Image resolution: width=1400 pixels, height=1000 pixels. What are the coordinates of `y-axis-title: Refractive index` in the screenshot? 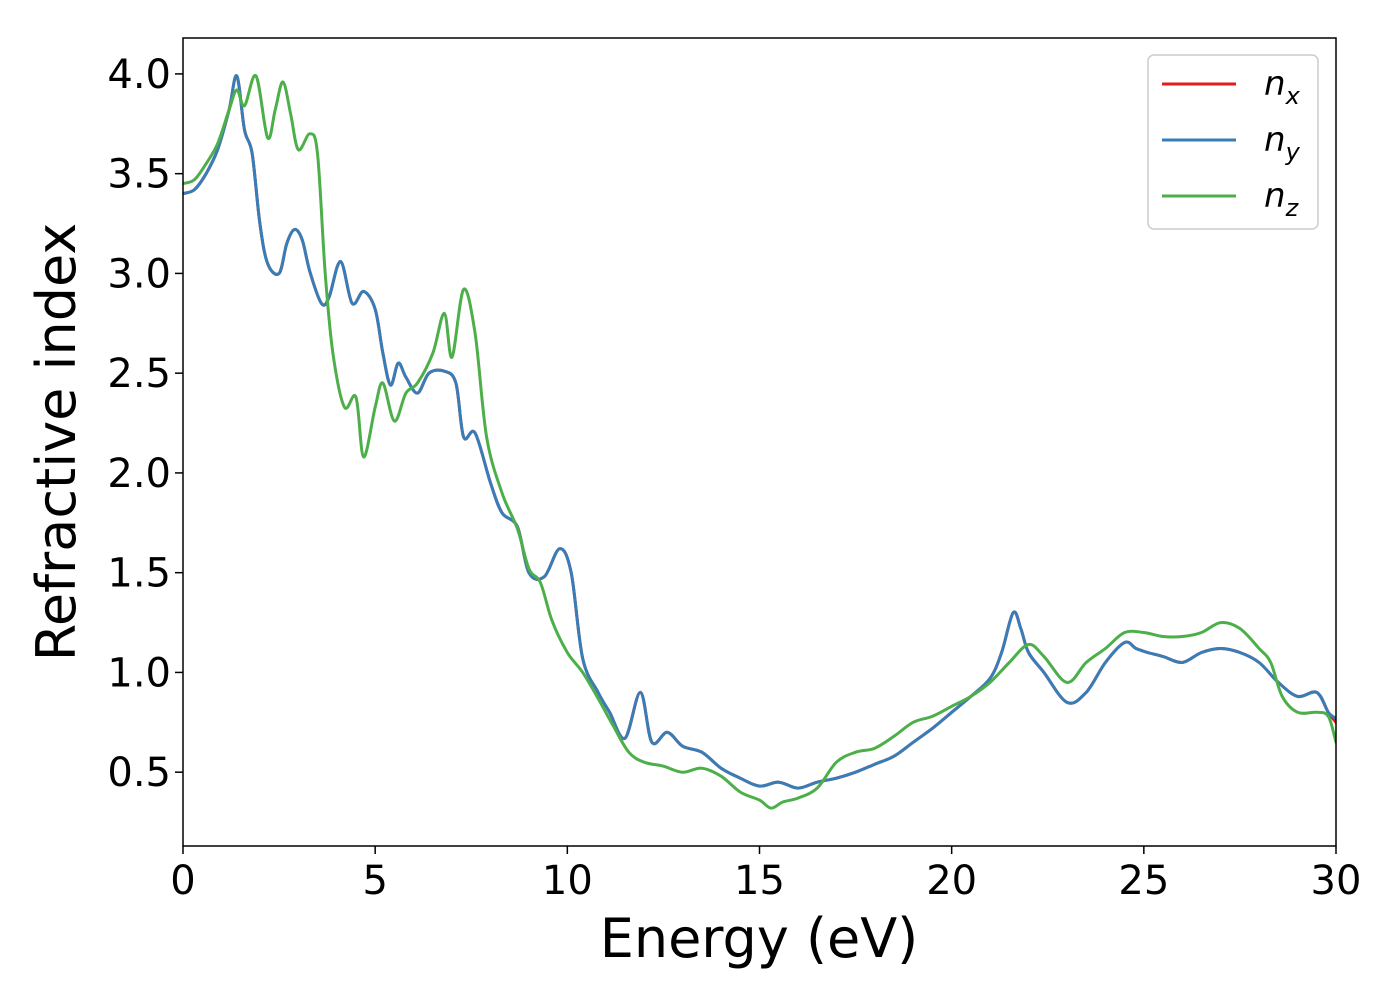 It's located at (56, 442).